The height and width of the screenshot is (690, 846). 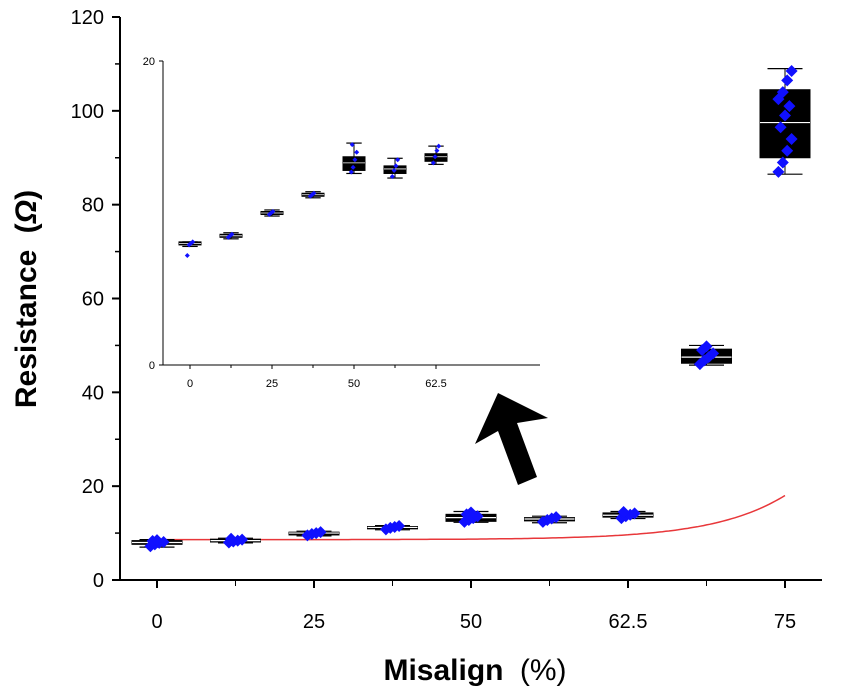 What do you see at coordinates (93, 487) in the screenshot?
I see `main-y-tick-label: 20` at bounding box center [93, 487].